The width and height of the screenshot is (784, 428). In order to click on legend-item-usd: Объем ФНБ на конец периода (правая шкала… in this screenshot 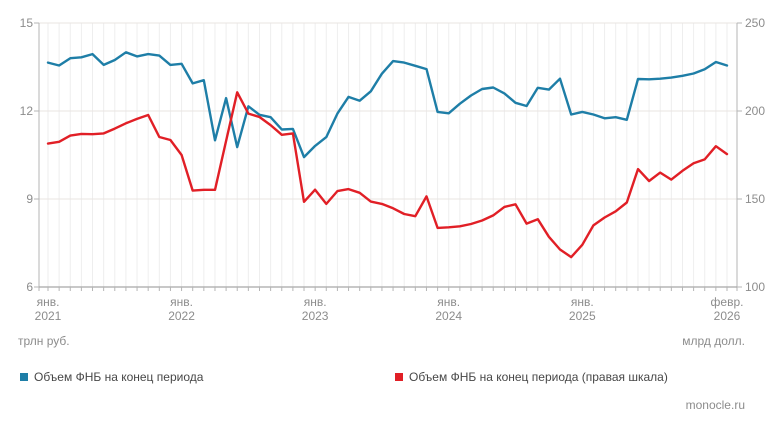, I will do `click(531, 377)`.